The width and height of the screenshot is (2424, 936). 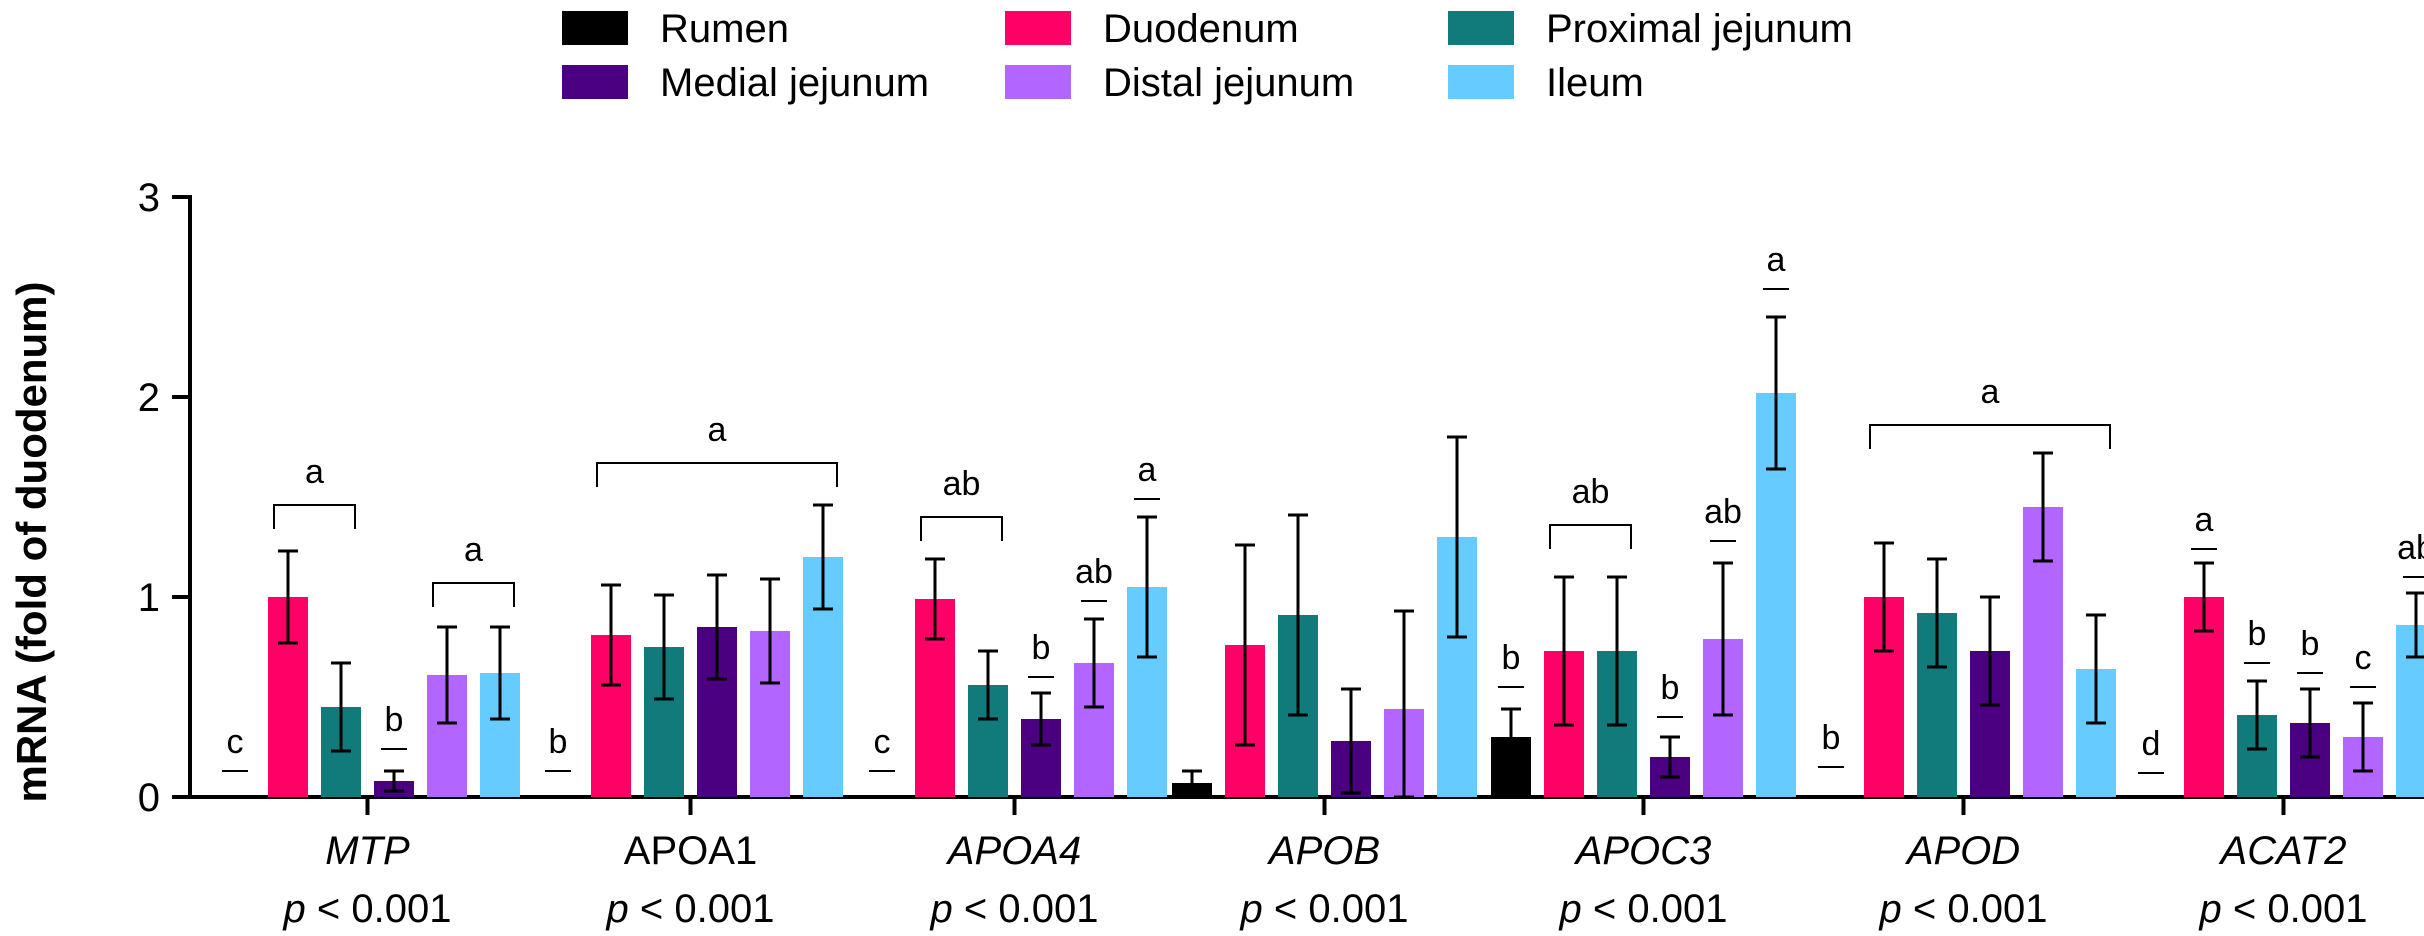 I want to click on legend-item: Distal jejunum, so click(x=1179, y=83).